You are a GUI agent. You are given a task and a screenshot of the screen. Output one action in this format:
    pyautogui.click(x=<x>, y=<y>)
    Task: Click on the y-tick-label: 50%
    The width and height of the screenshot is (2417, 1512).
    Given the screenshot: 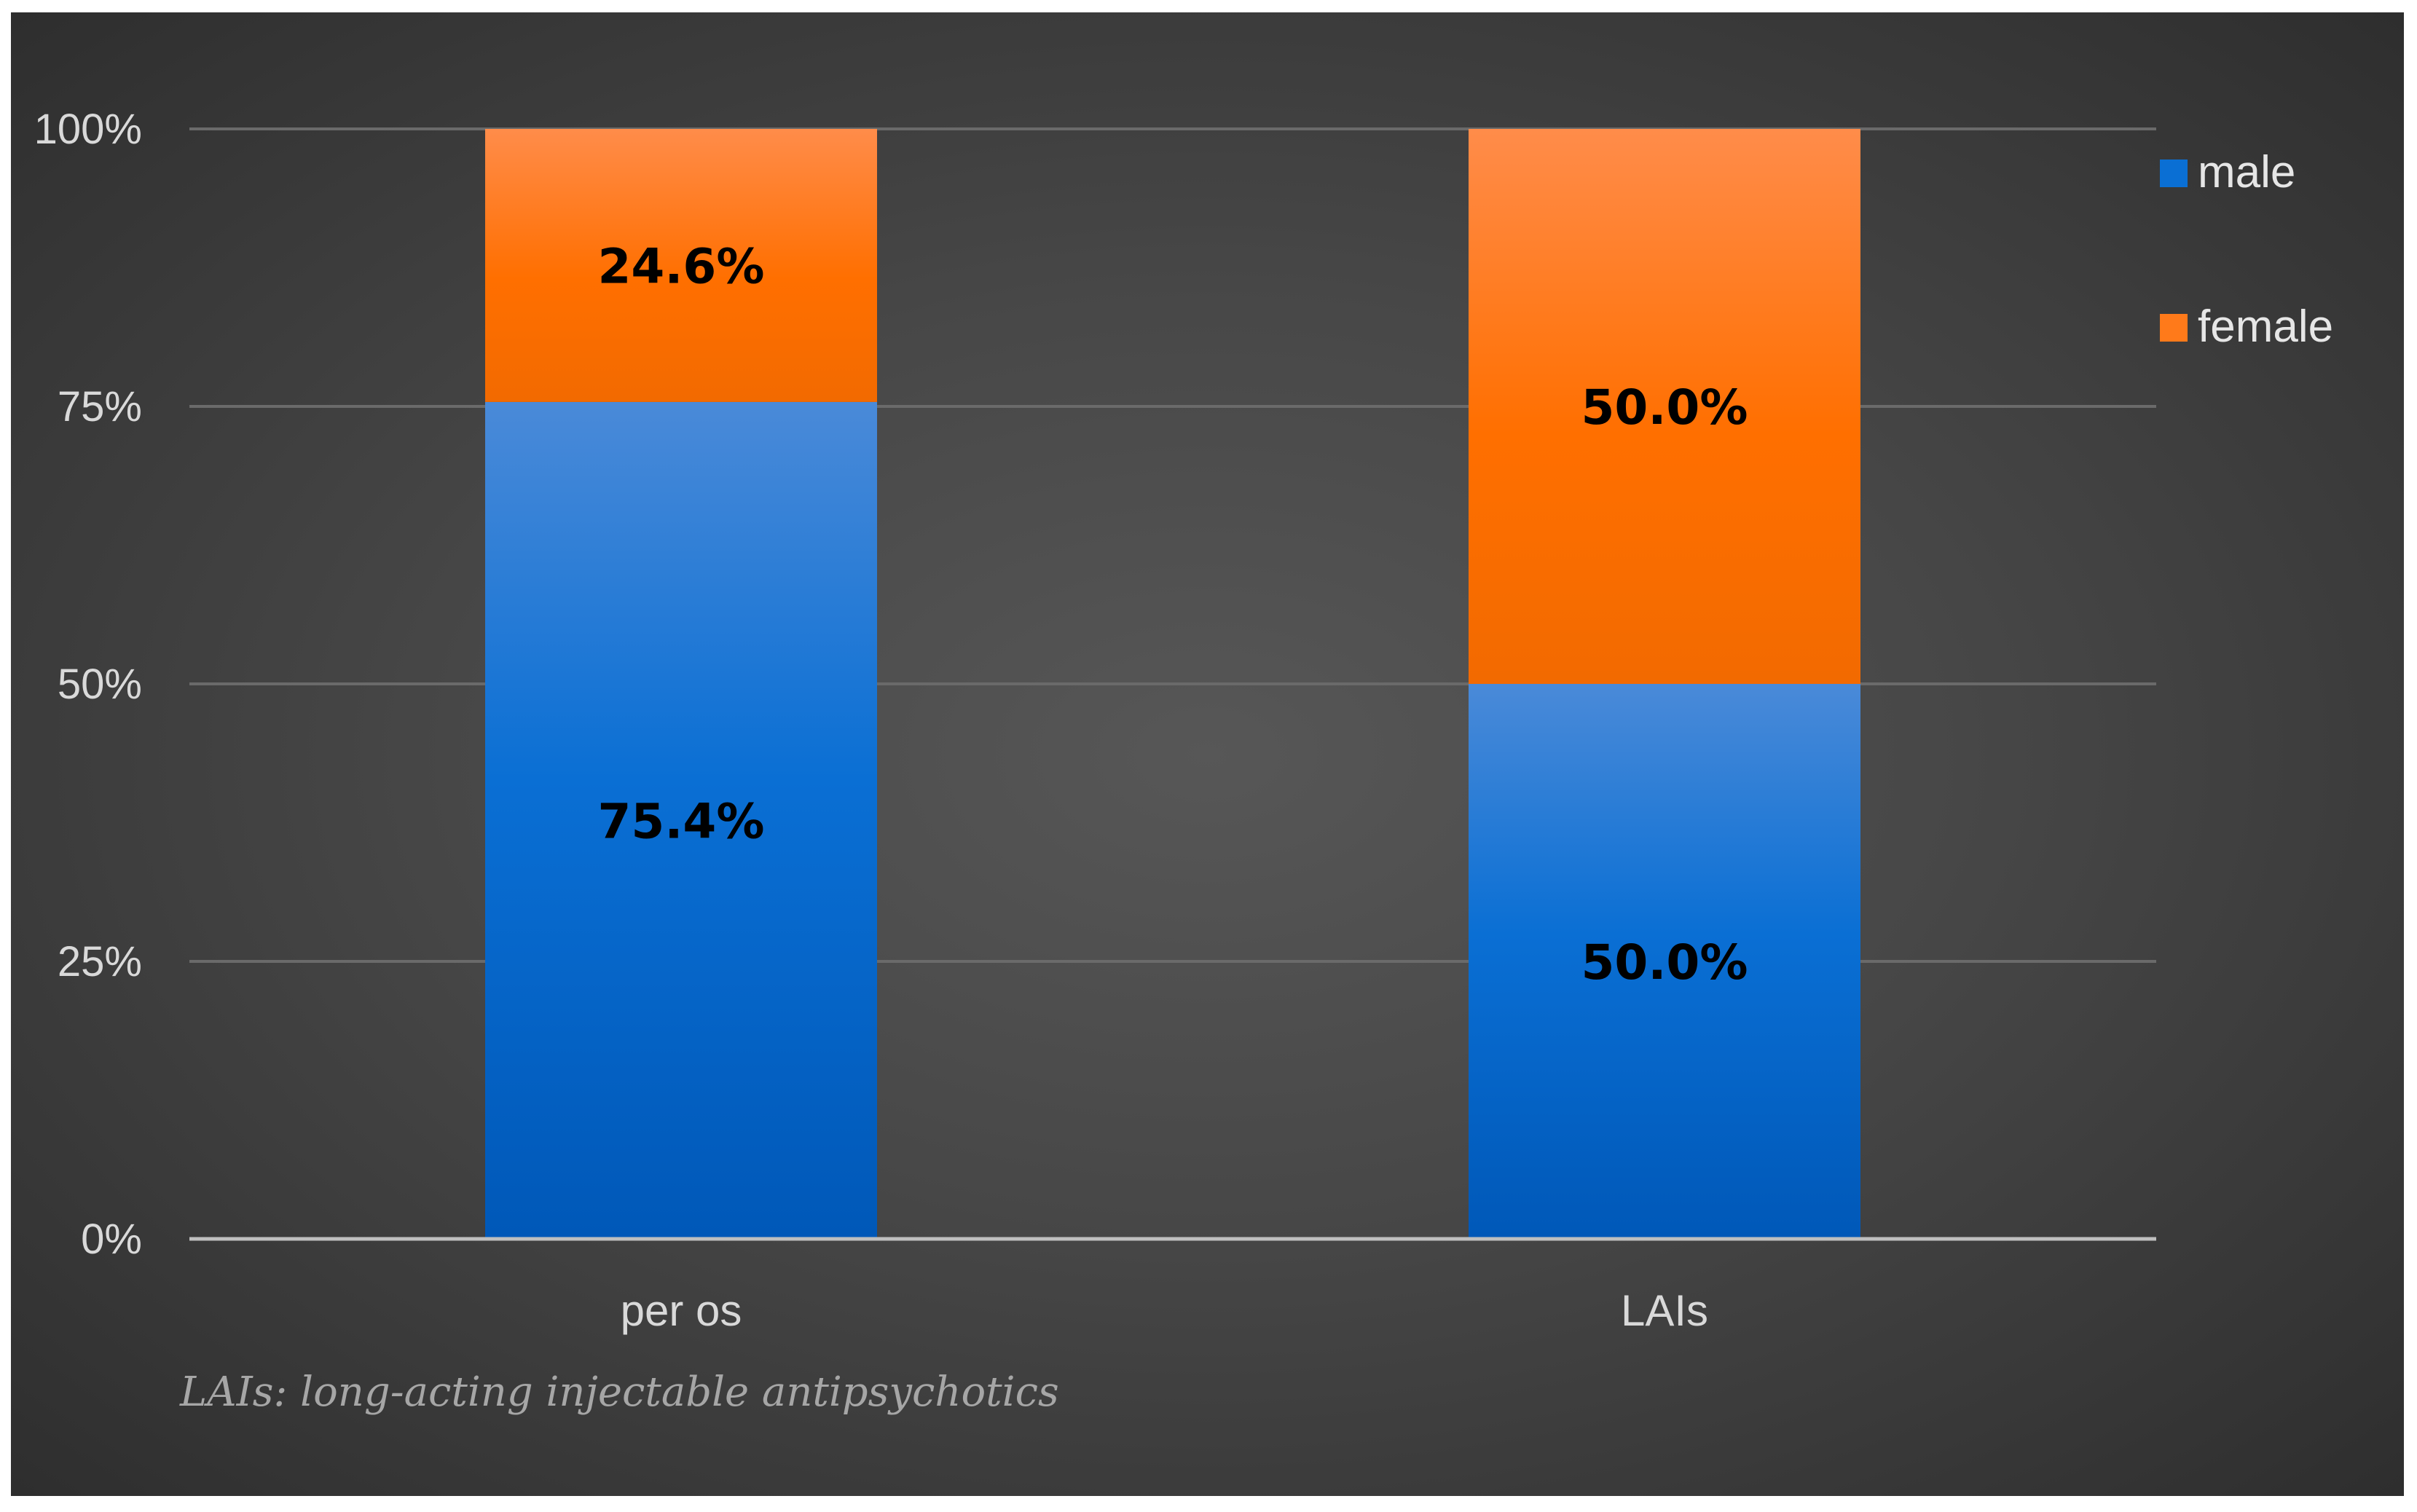 What is the action you would take?
    pyautogui.click(x=100, y=684)
    